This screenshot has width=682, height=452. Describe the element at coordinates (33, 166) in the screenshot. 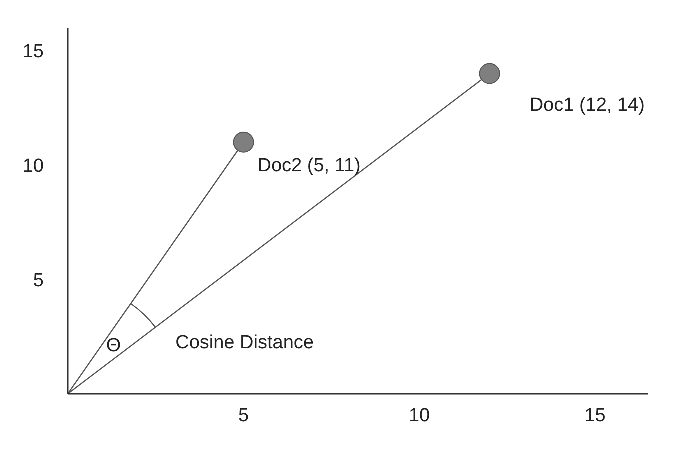

I see `y-tick-label: 10` at that location.